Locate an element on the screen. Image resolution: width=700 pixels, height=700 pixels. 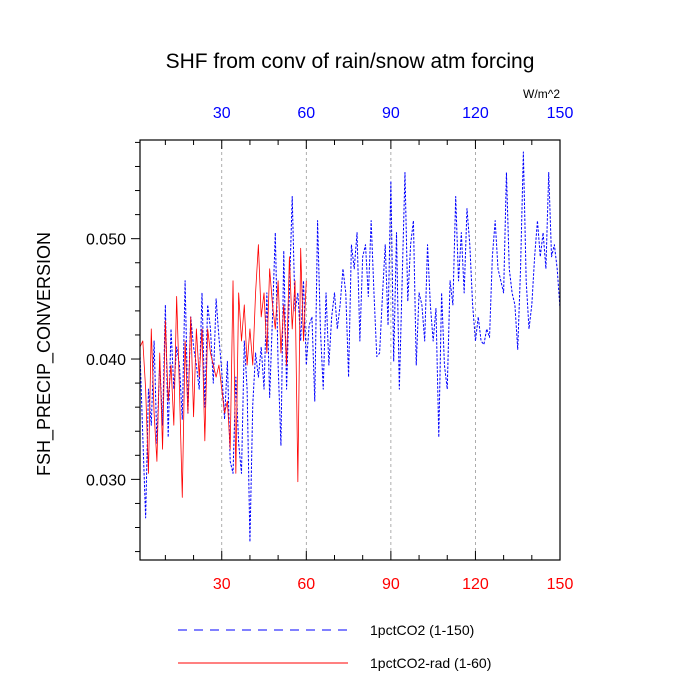
x-tick-label-bottom: 90 is located at coordinates (391, 584).